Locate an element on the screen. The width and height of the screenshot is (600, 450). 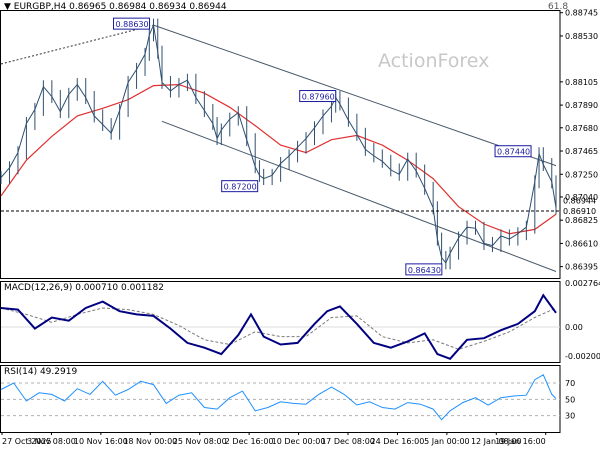
rsi-axis-label: 30 is located at coordinates (570, 416).